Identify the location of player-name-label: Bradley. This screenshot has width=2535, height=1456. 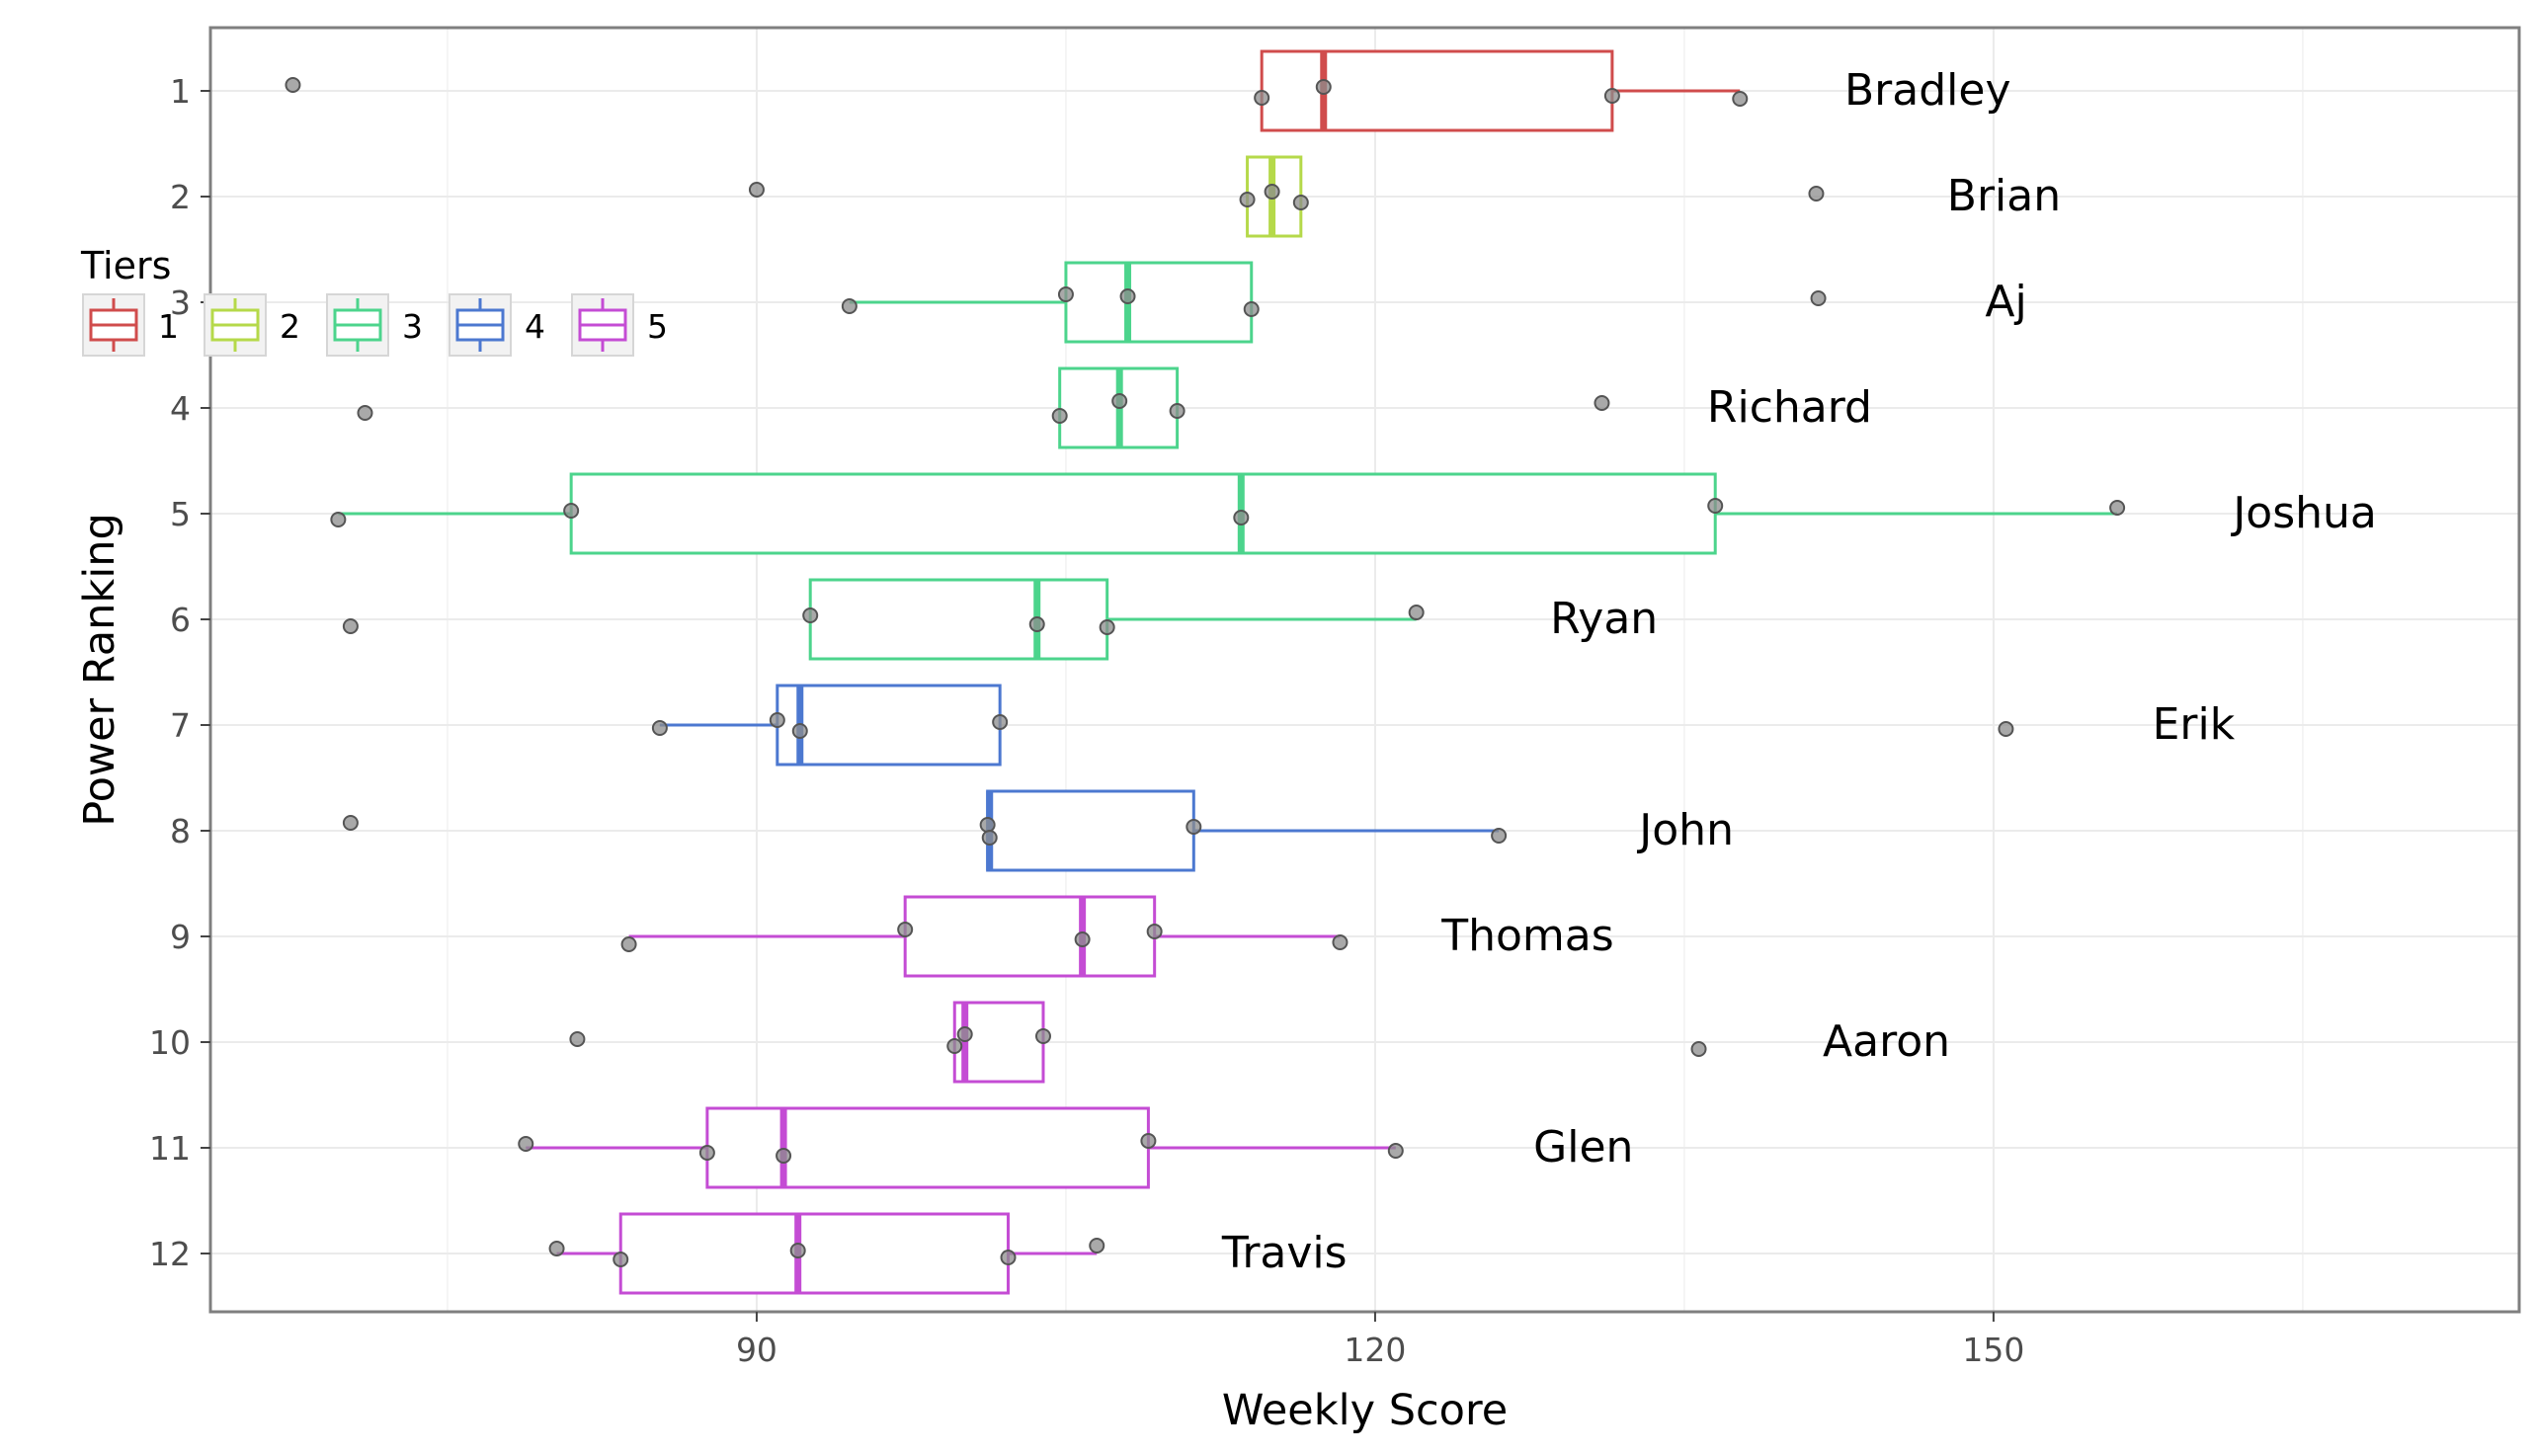
(1927, 90).